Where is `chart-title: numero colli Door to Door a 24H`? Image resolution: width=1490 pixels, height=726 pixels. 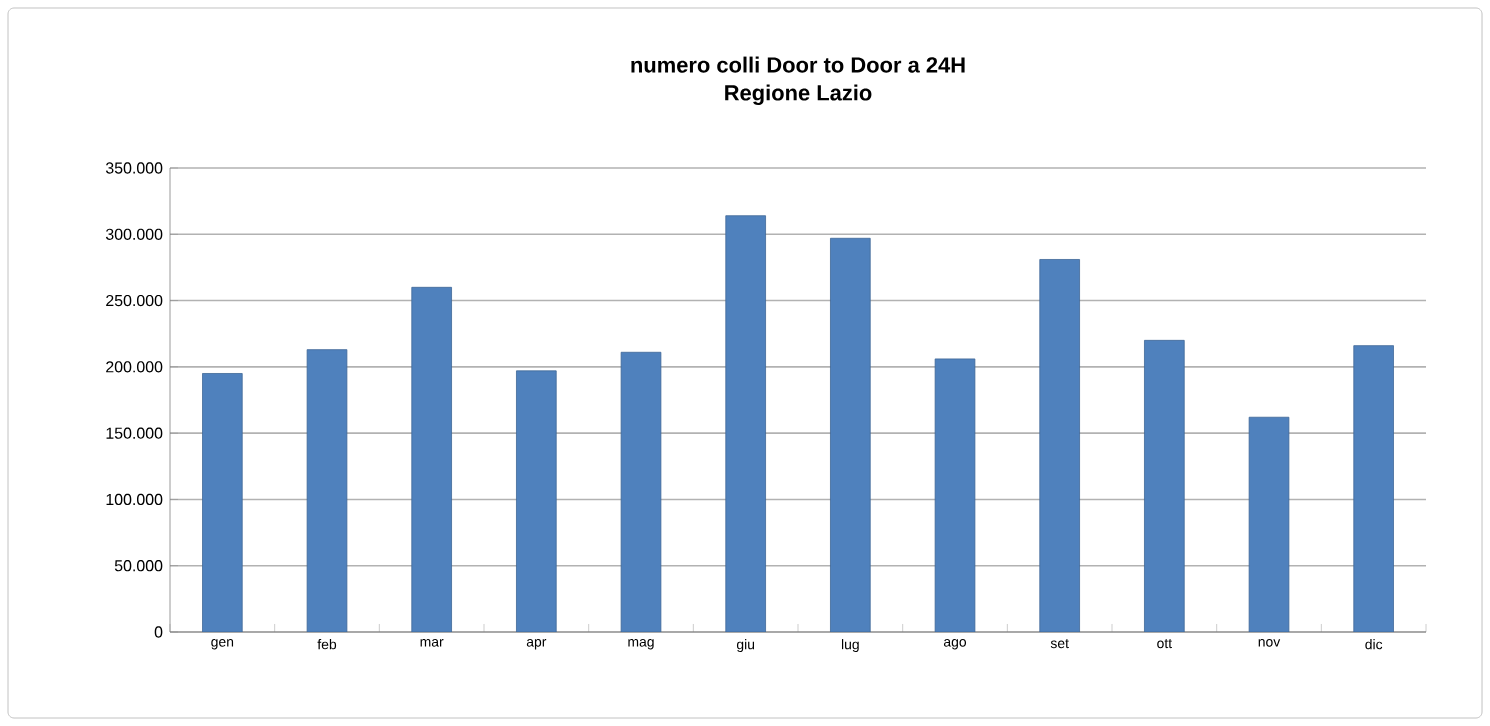 chart-title: numero colli Door to Door a 24H is located at coordinates (798, 64).